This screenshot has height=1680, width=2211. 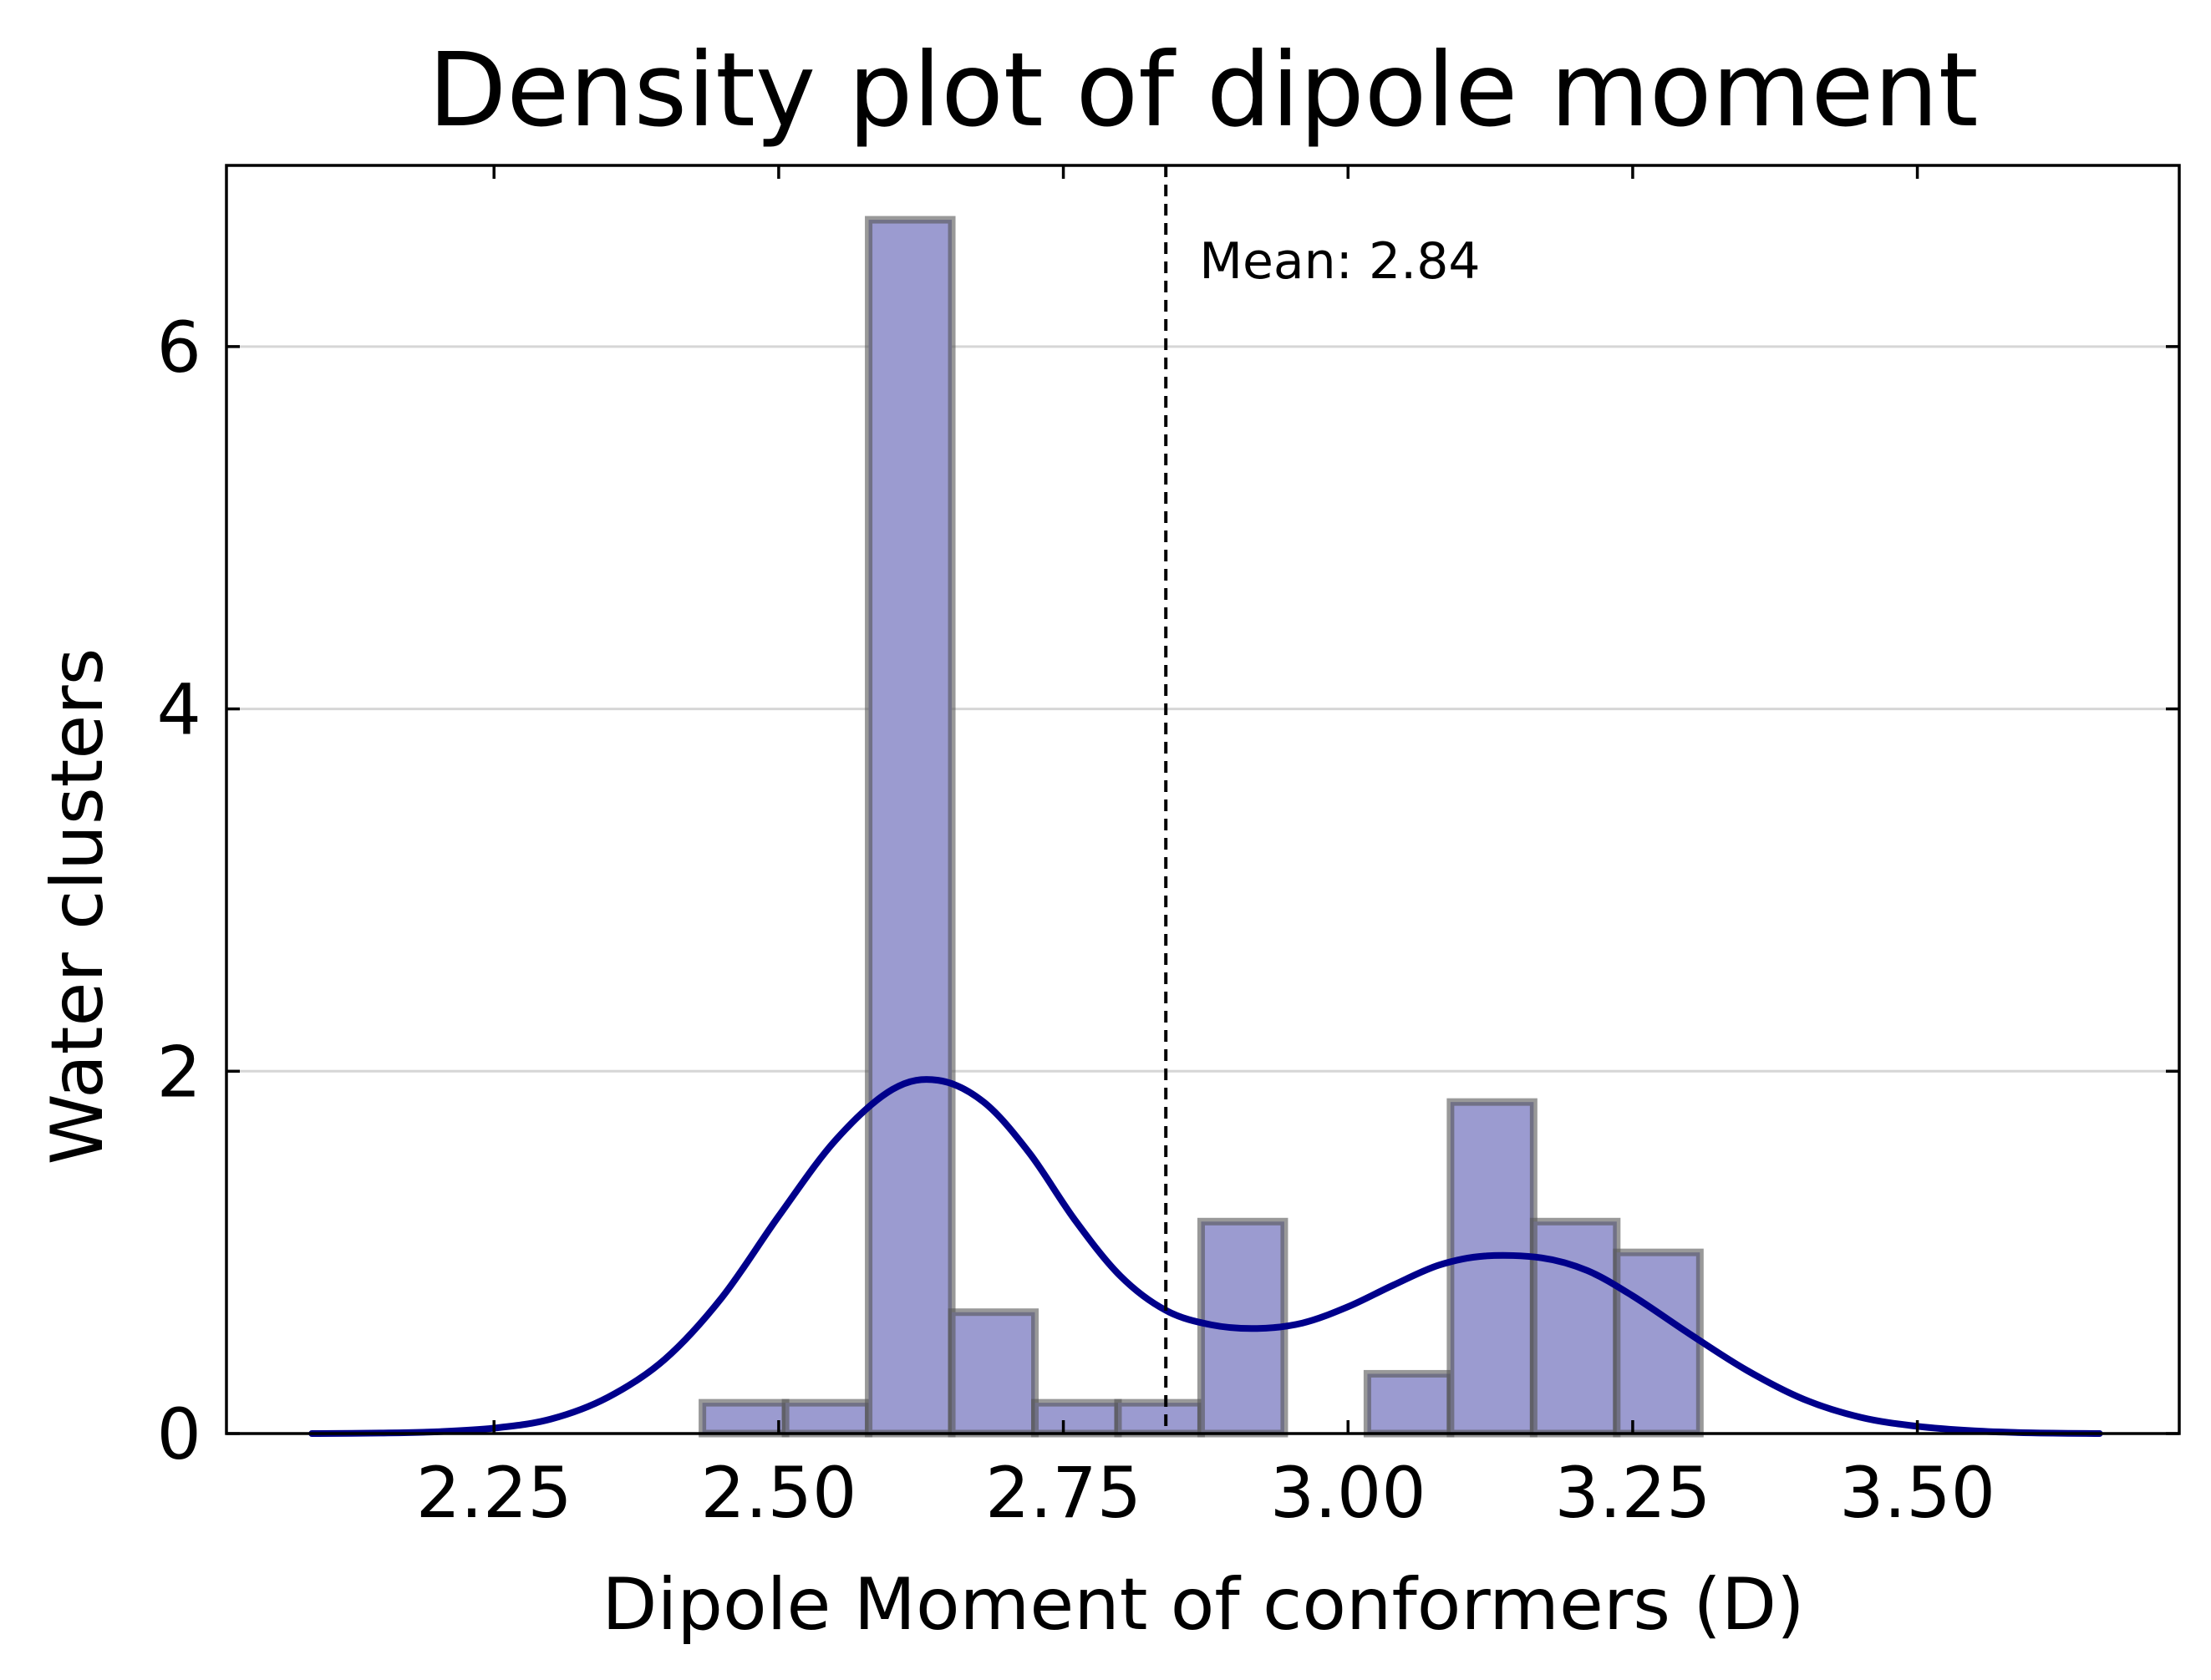 I want to click on x-tick-label: 2.25, so click(x=494, y=1493).